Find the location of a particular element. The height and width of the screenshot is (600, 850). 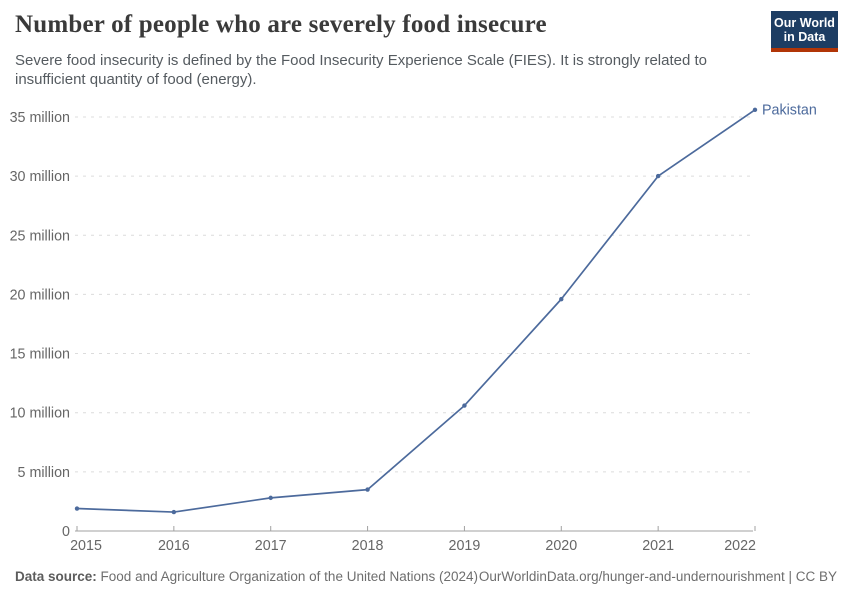

x-axis-label: 2016 is located at coordinates (174, 546).